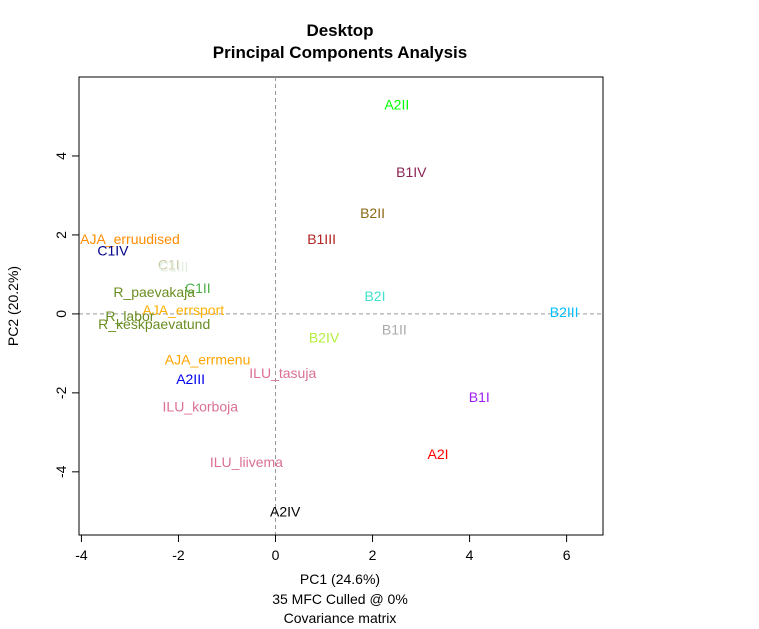 The image size is (759, 629). I want to click on point-label: C1I, so click(169, 265).